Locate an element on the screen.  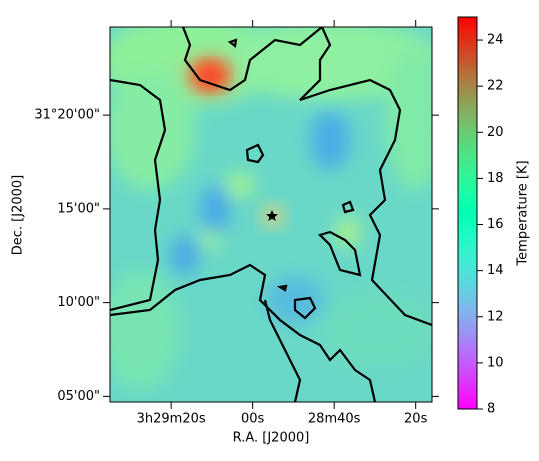
colorbar-tick-label: 18 is located at coordinates (495, 178).